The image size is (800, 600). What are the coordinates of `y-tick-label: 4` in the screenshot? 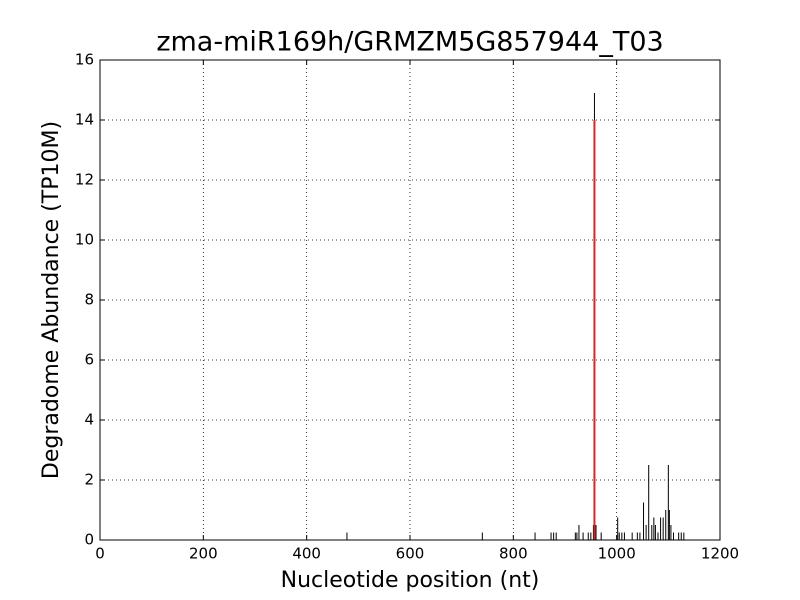 It's located at (89, 420).